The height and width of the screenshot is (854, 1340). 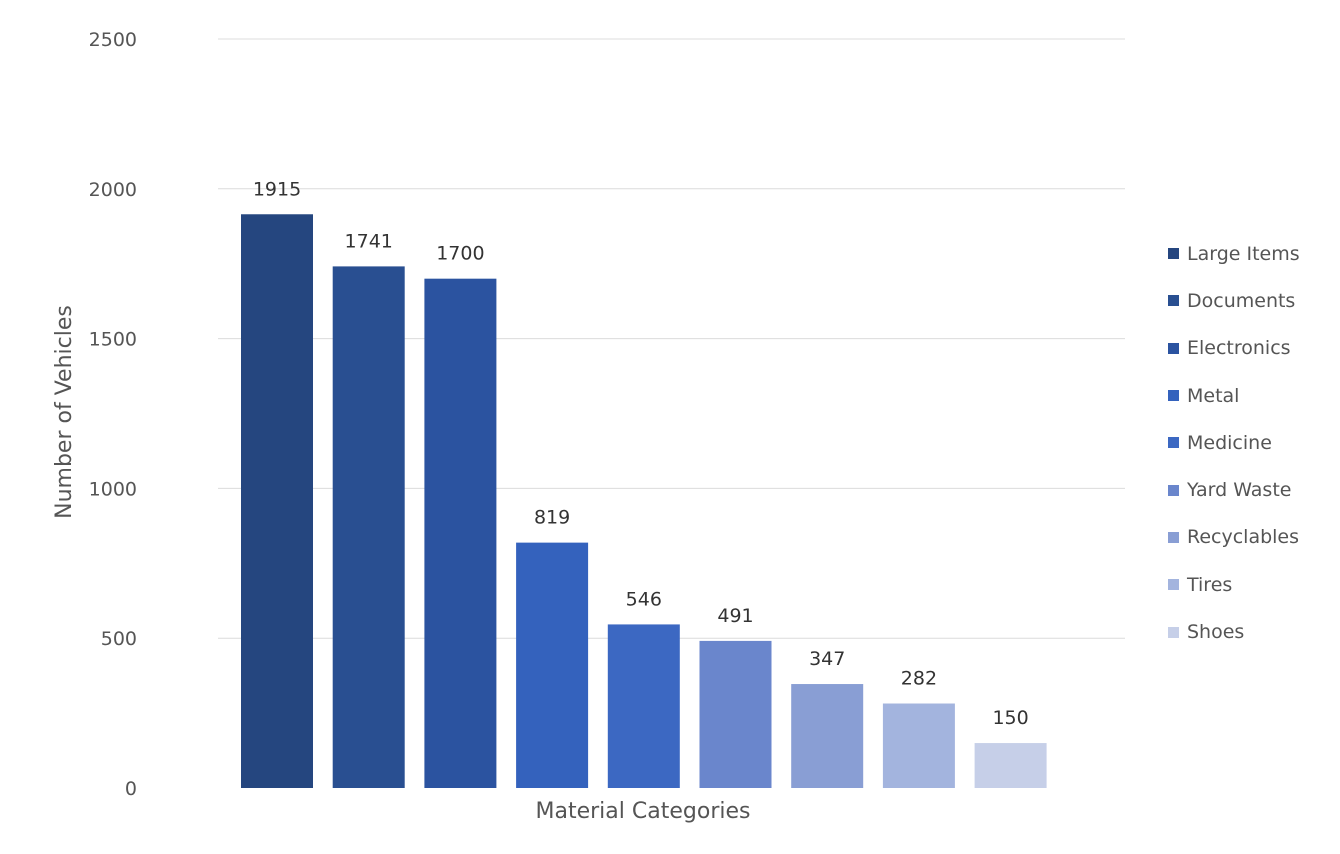 I want to click on legend-label: Metal, so click(x=1213, y=395).